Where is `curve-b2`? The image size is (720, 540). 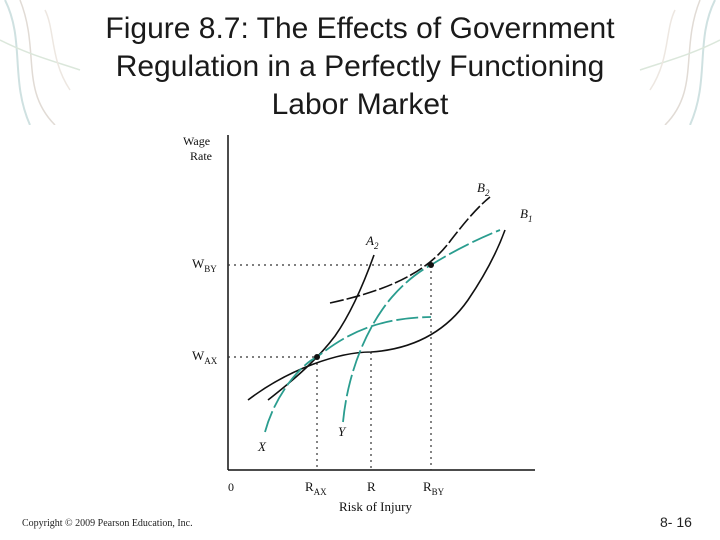
curve-b2 is located at coordinates (410, 250).